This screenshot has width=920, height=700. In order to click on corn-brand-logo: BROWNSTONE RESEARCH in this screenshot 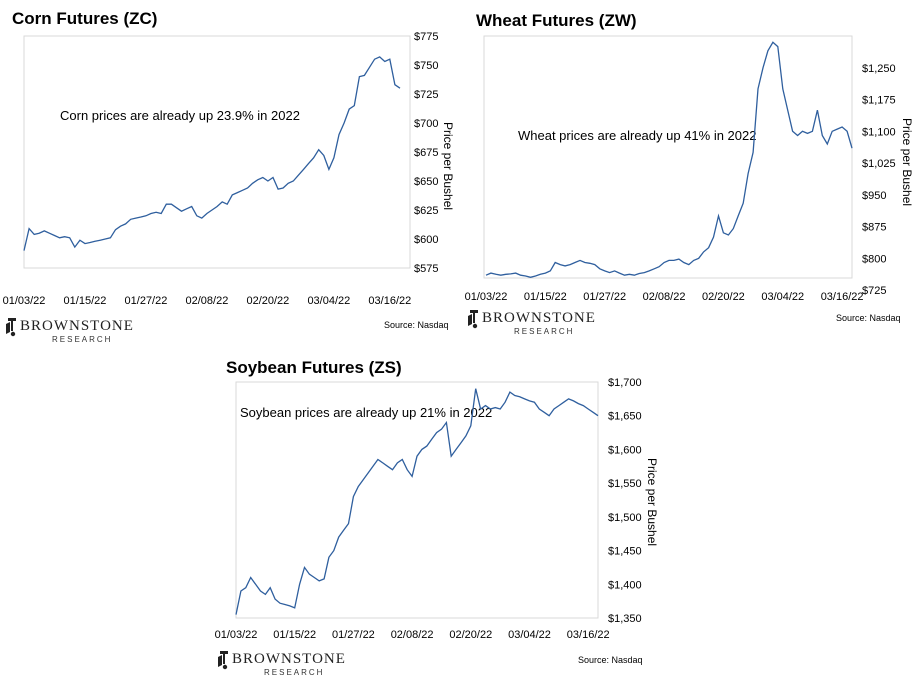, I will do `click(70, 331)`.